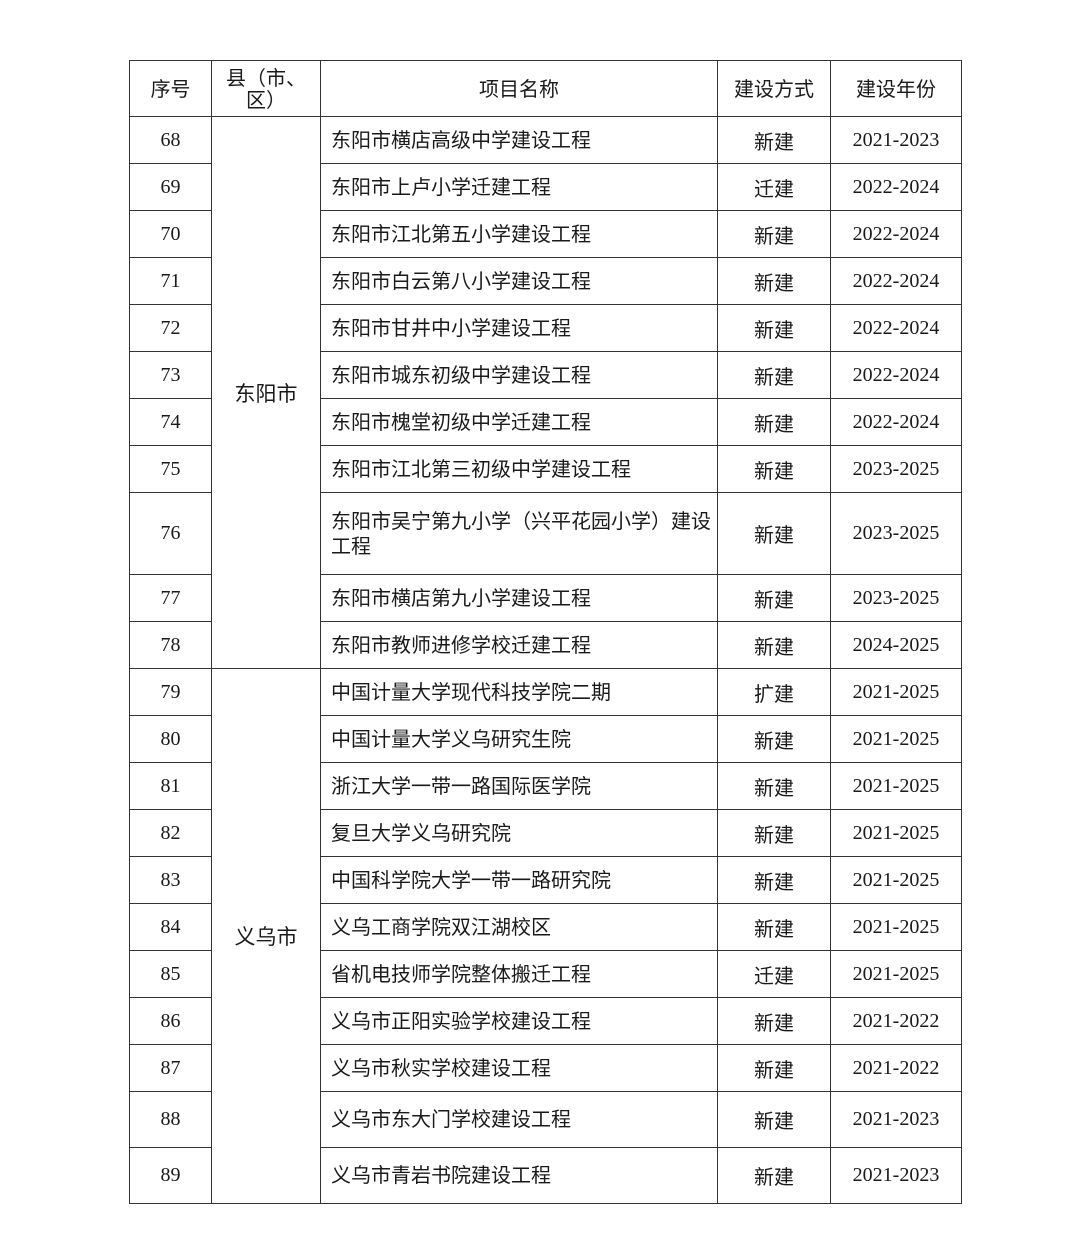 This screenshot has height=1236, width=1080. I want to click on row-number: 86, so click(170, 1021).